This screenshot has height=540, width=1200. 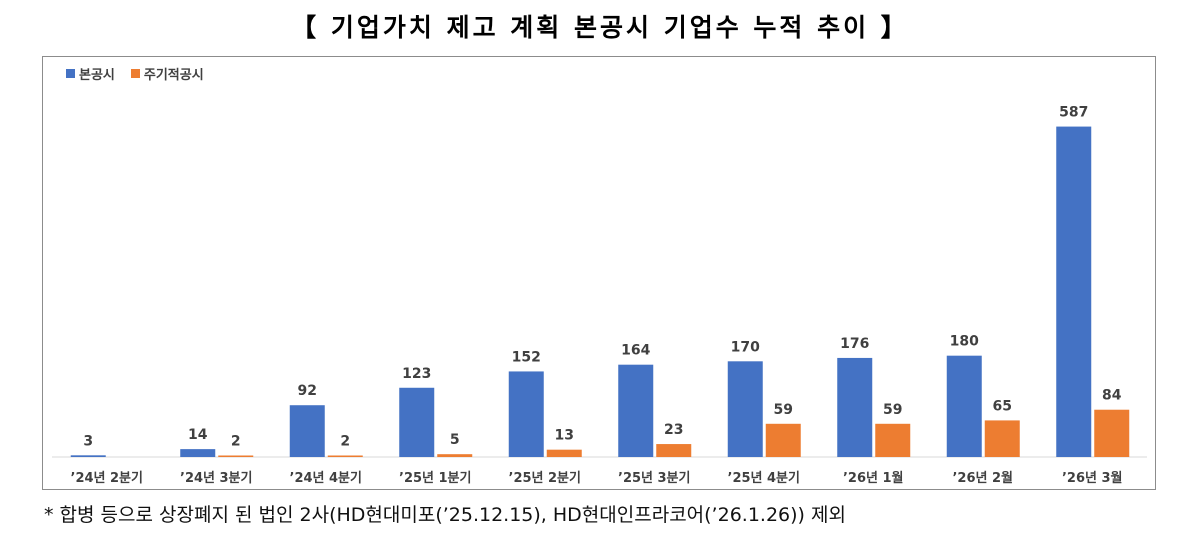 What do you see at coordinates (892, 410) in the screenshot?
I see `data-label-periodic-7: 59` at bounding box center [892, 410].